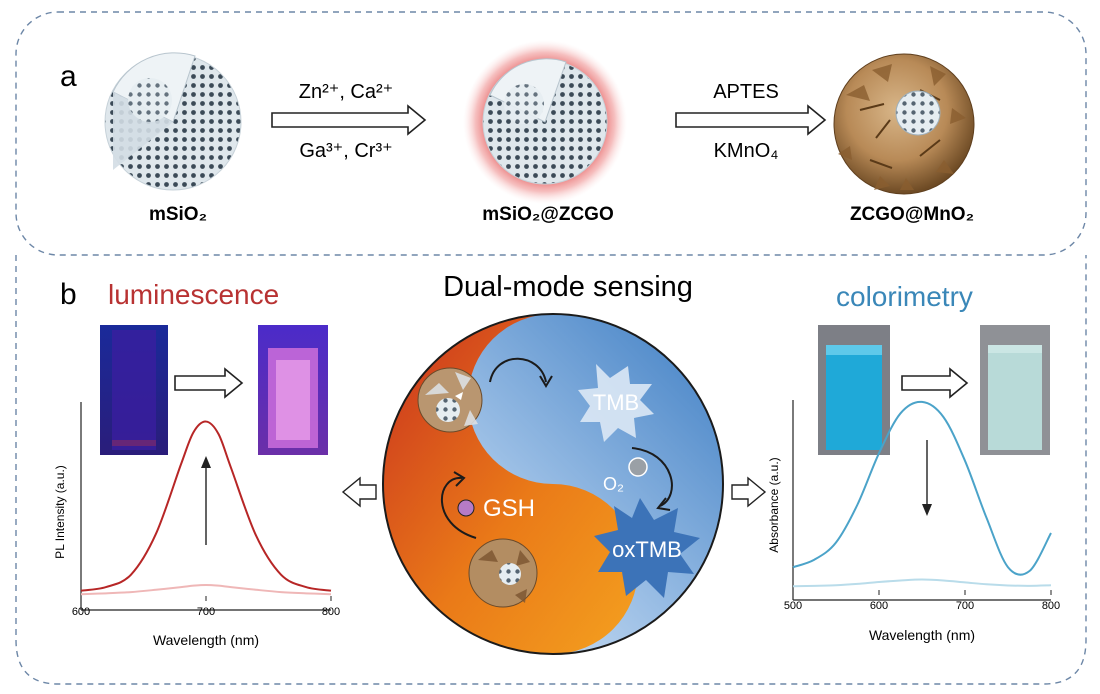  Describe the element at coordinates (206, 640) in the screenshot. I see `pl-x-label: Wavelength (nm)` at that location.